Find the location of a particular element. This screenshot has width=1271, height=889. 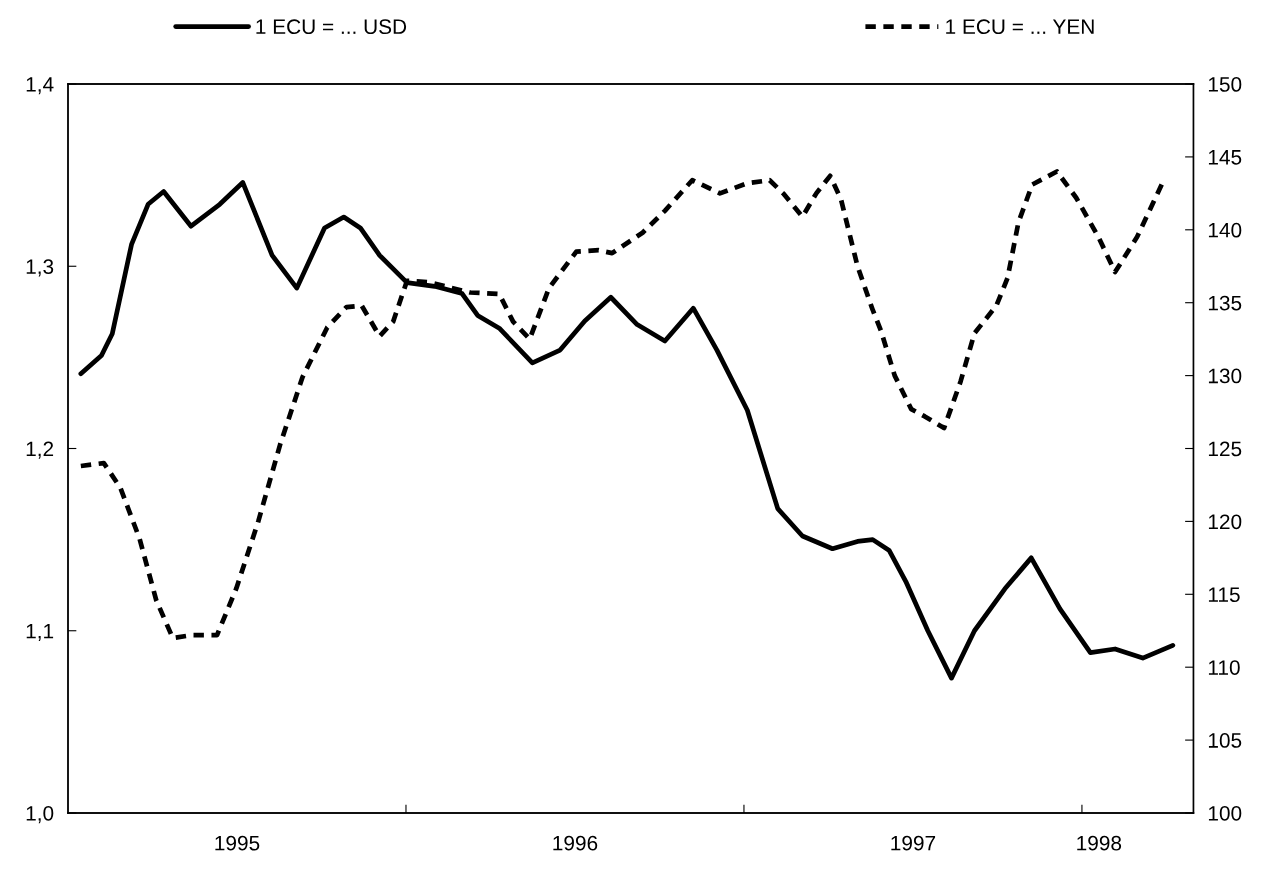

y-tick-label: 1,4 is located at coordinates (40, 86).